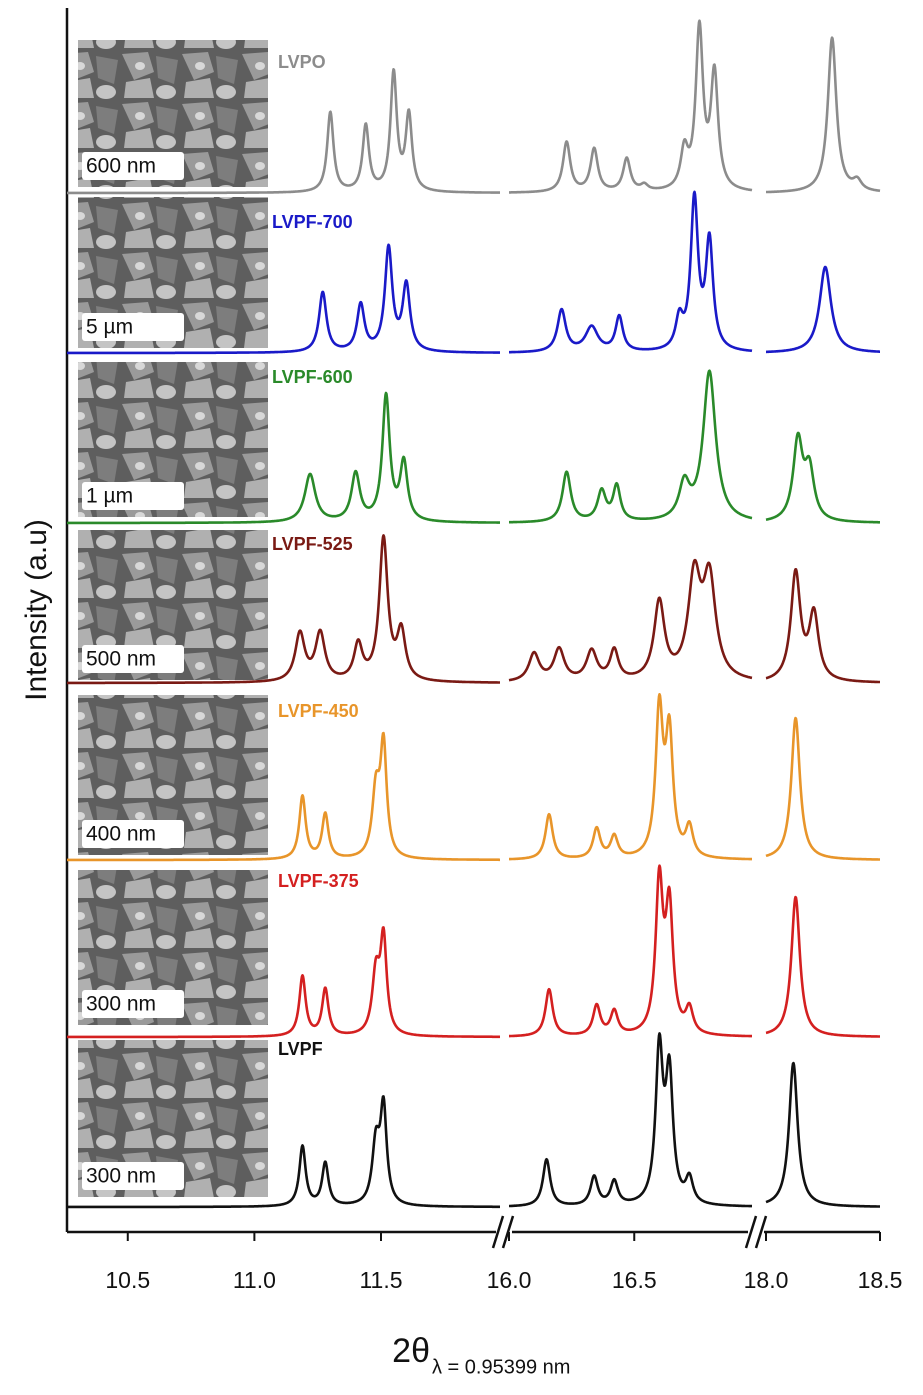 This screenshot has height=1395, width=923. What do you see at coordinates (36, 610) in the screenshot?
I see `y-axis-label: Intensity (a.u)` at bounding box center [36, 610].